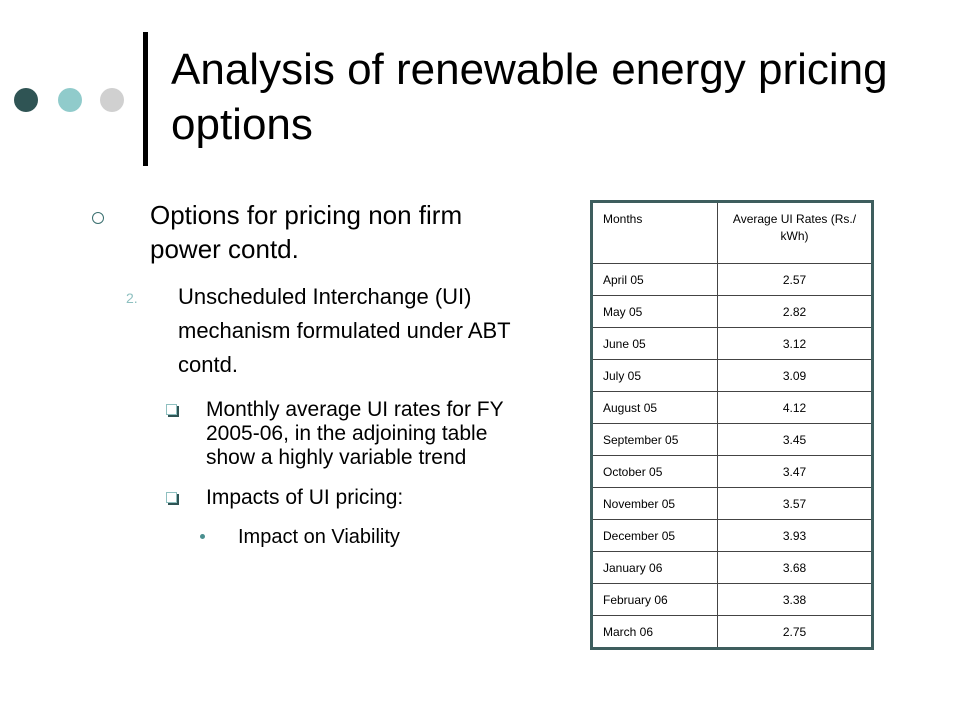  I want to click on table-row: August 05 4.12, so click(732, 407).